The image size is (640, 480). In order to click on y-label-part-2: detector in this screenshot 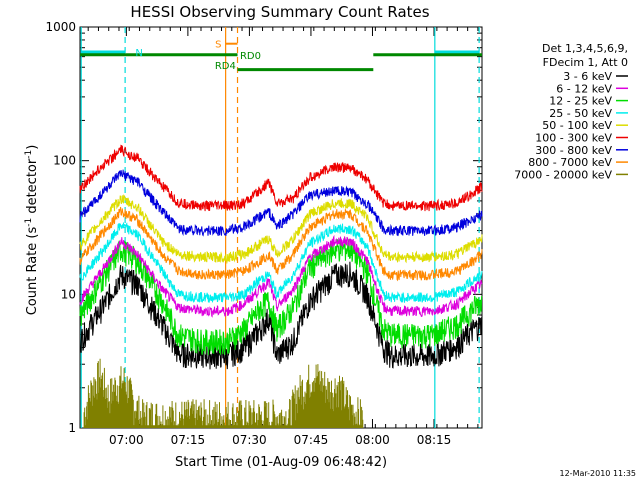, I will do `click(32, 188)`.